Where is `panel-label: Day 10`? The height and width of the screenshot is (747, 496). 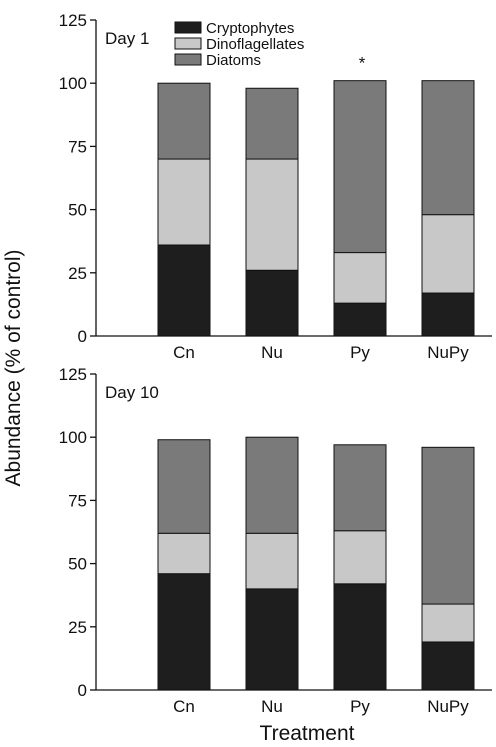
panel-label: Day 10 is located at coordinates (132, 392).